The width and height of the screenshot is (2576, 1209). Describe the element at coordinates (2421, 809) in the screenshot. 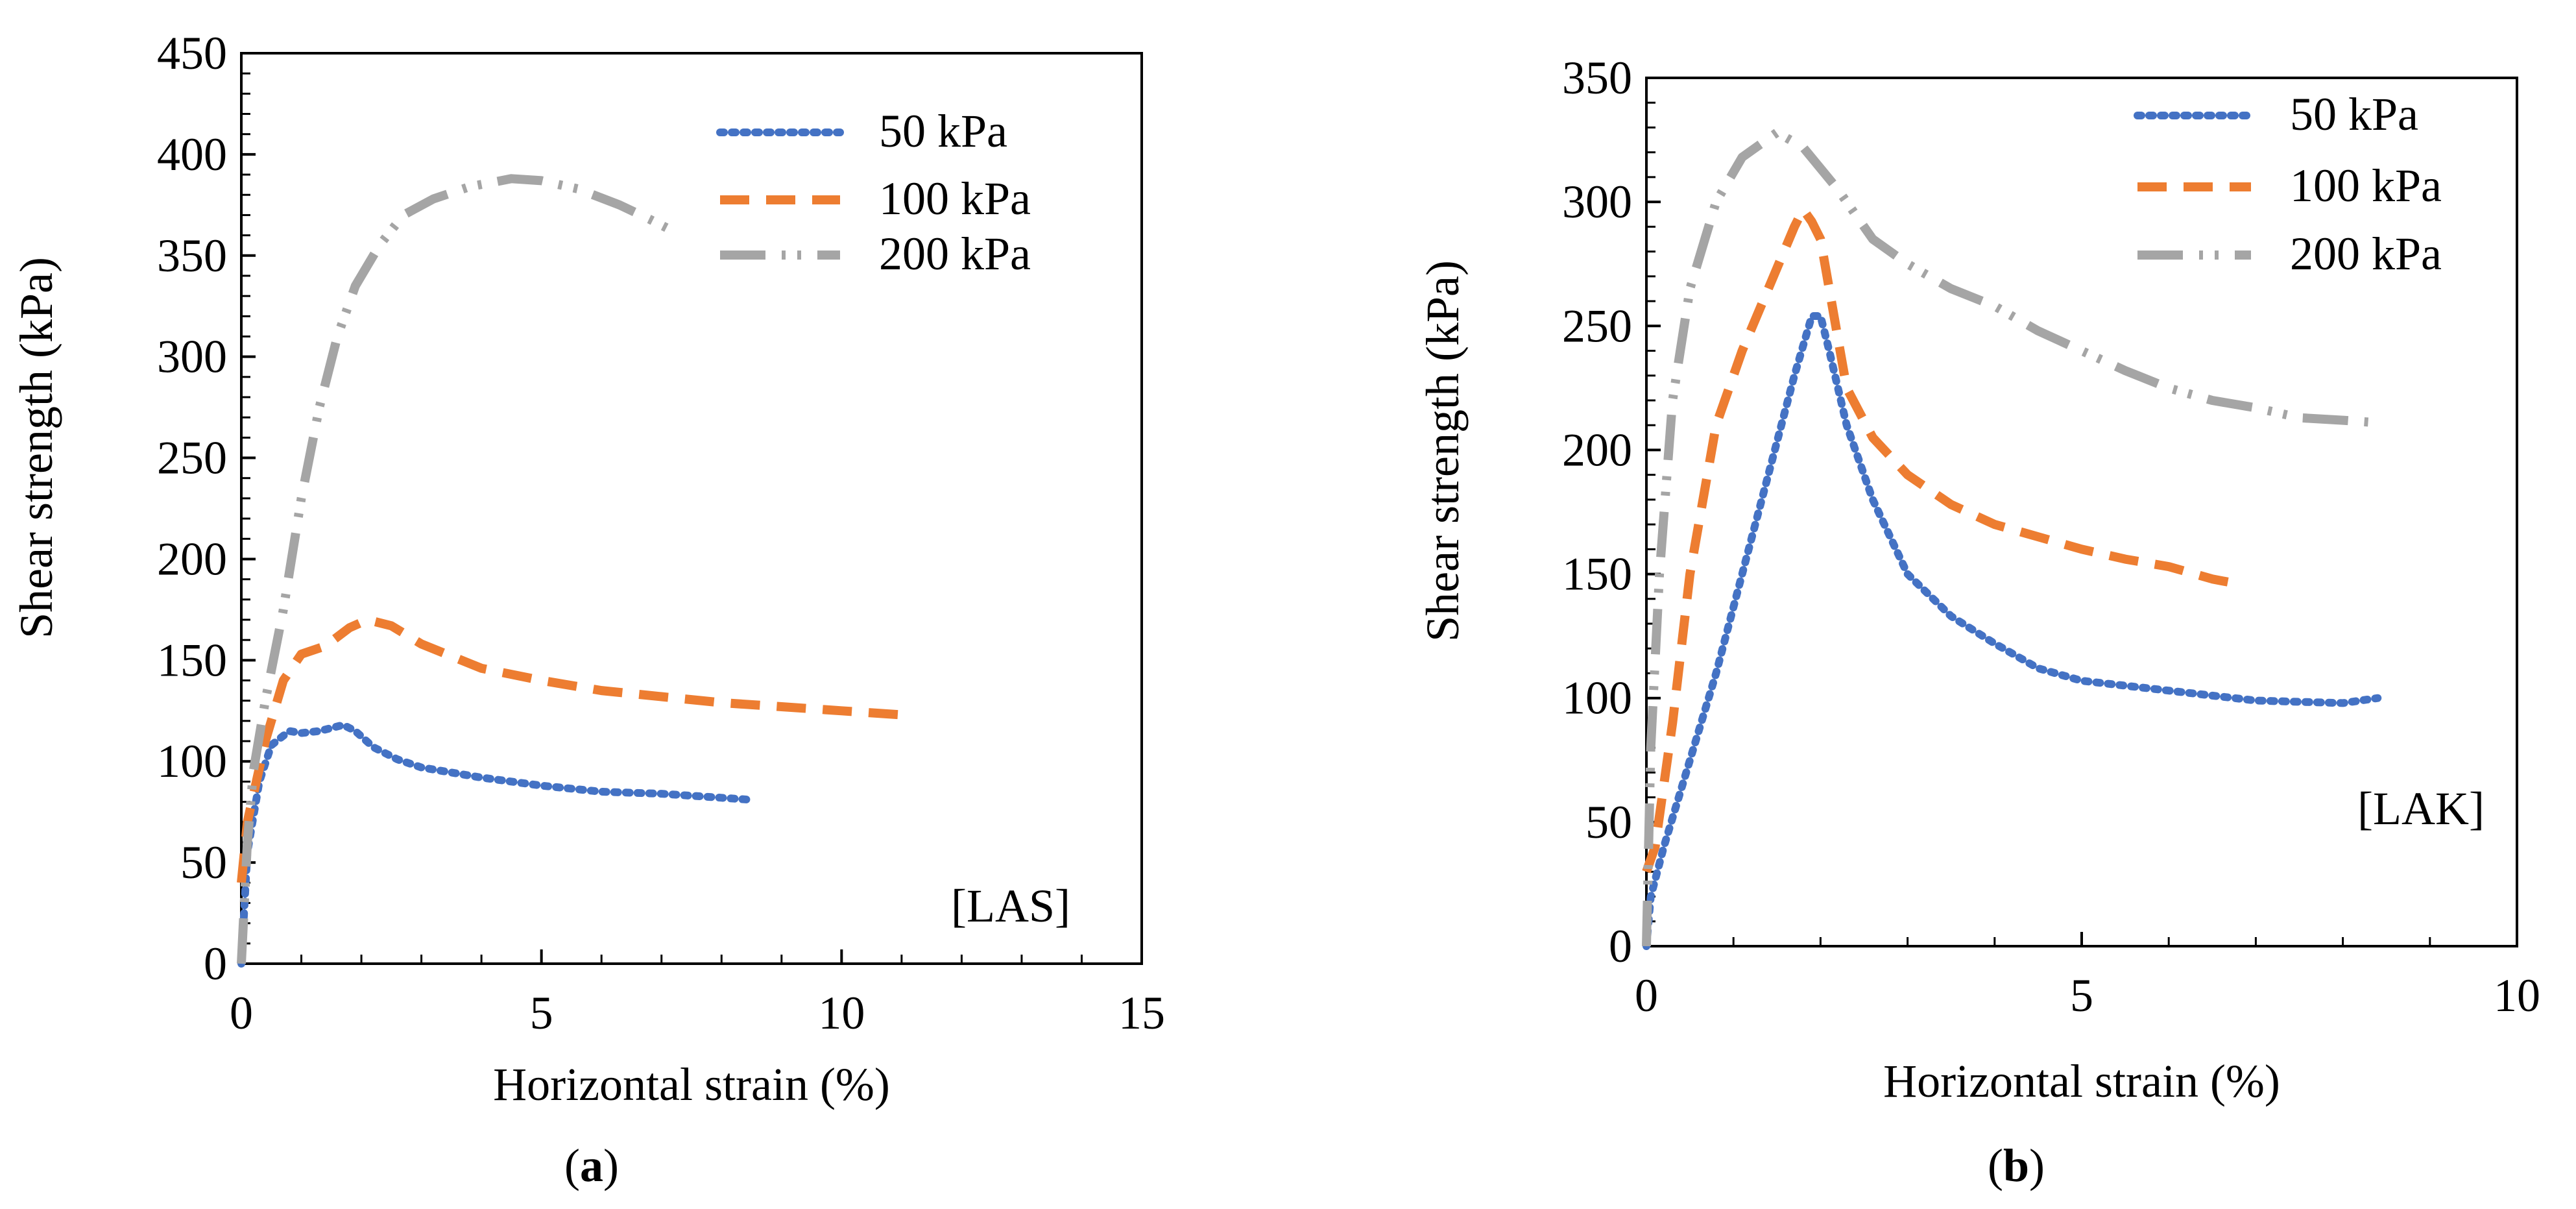

I see `panel-tag: [LAK]` at that location.